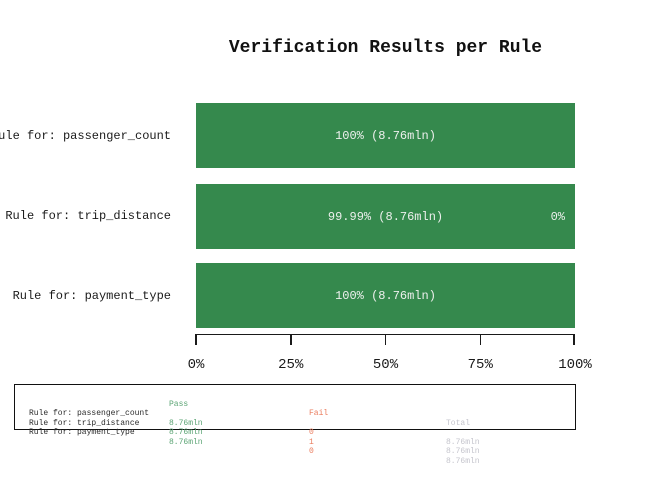 The height and width of the screenshot is (480, 672). I want to click on chart-title: Verification Results per Rule, so click(385, 48).